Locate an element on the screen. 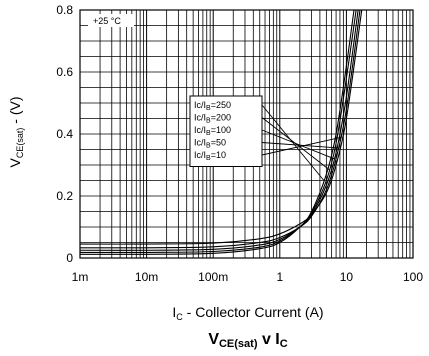 Image resolution: width=429 pixels, height=356 pixels. legend-label: Ic/IB=250 is located at coordinates (212, 106).